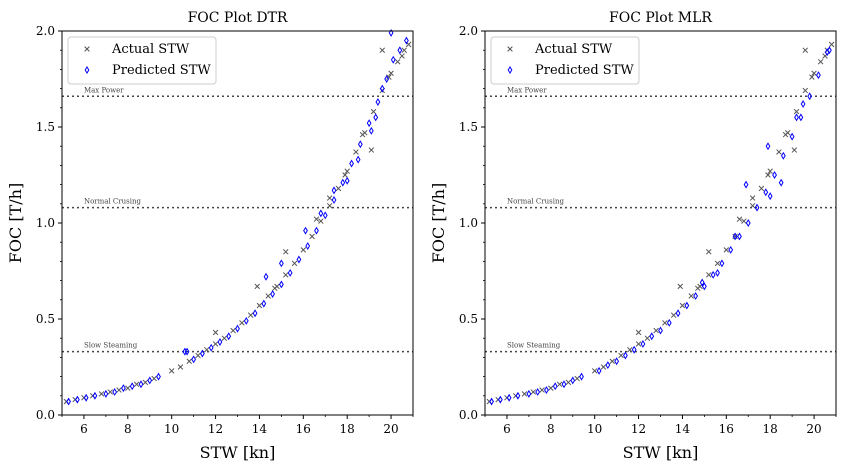 The width and height of the screenshot is (845, 471). What do you see at coordinates (468, 127) in the screenshot?
I see `mlr-y-tick-label: 1.5` at bounding box center [468, 127].